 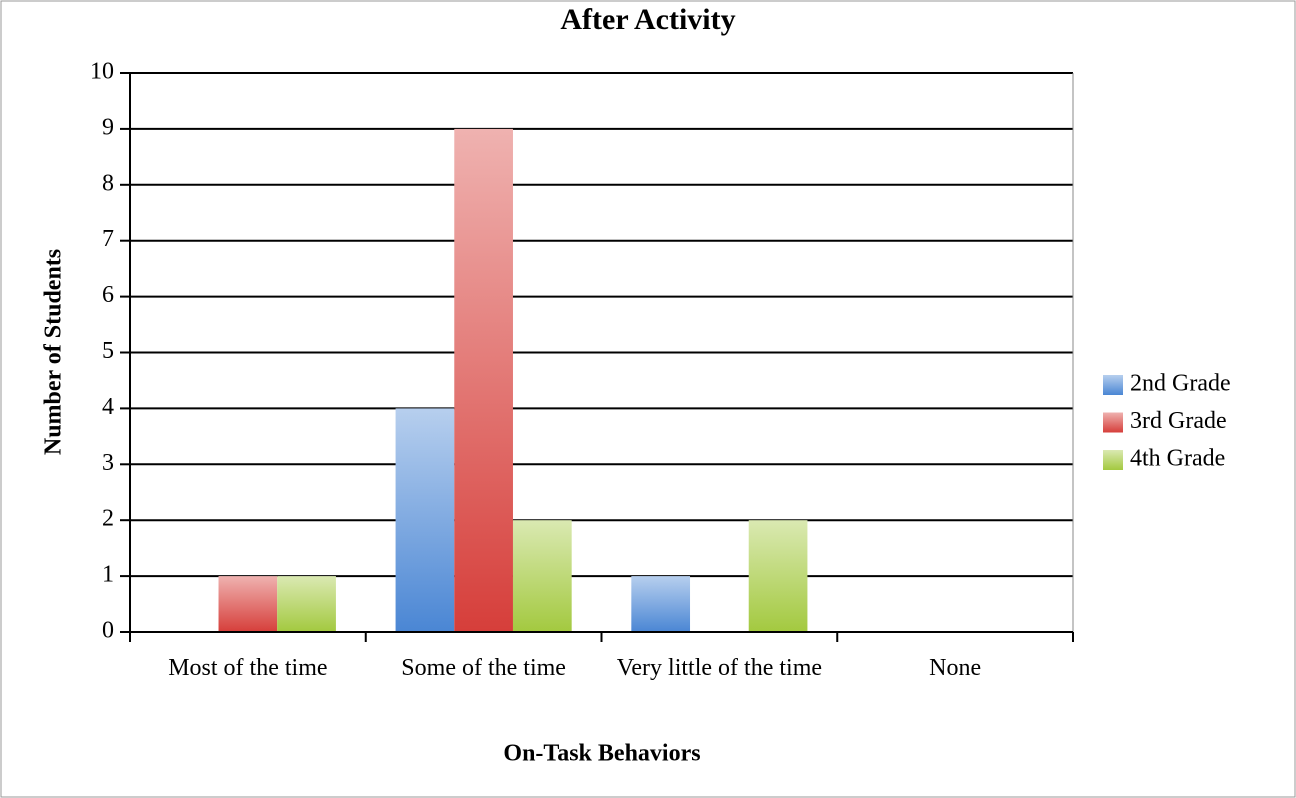 What do you see at coordinates (1177, 459) in the screenshot?
I see `legend-label: 4th Grade` at bounding box center [1177, 459].